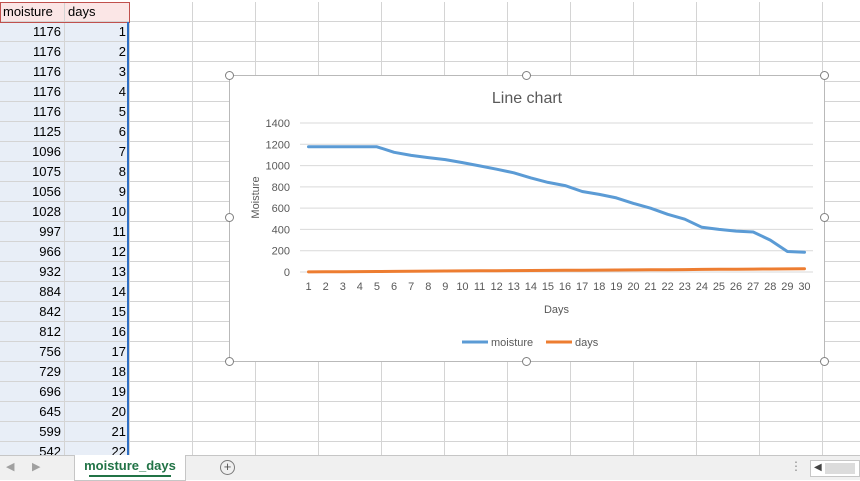 This screenshot has width=860, height=481. I want to click on cell-moisture: 842, so click(32, 312).